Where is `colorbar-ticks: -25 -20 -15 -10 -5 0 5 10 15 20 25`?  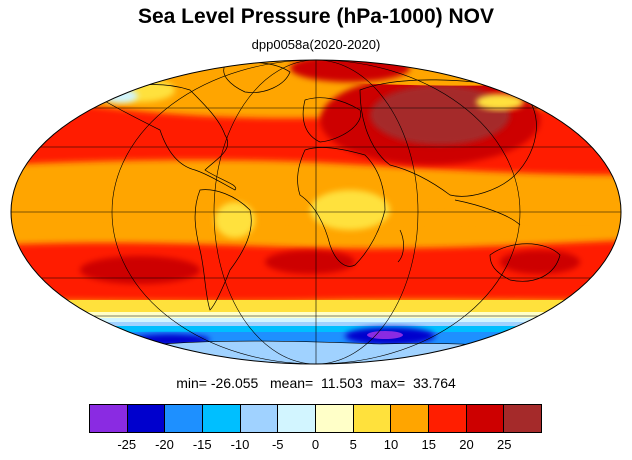
colorbar-ticks: -25 -20 -15 -10 -5 0 5 10 15 20 25 is located at coordinates (316, 446).